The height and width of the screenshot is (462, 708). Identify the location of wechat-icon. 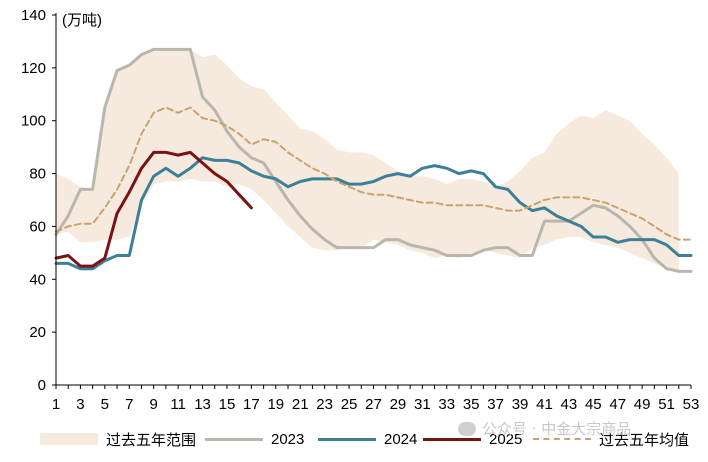
(467, 429).